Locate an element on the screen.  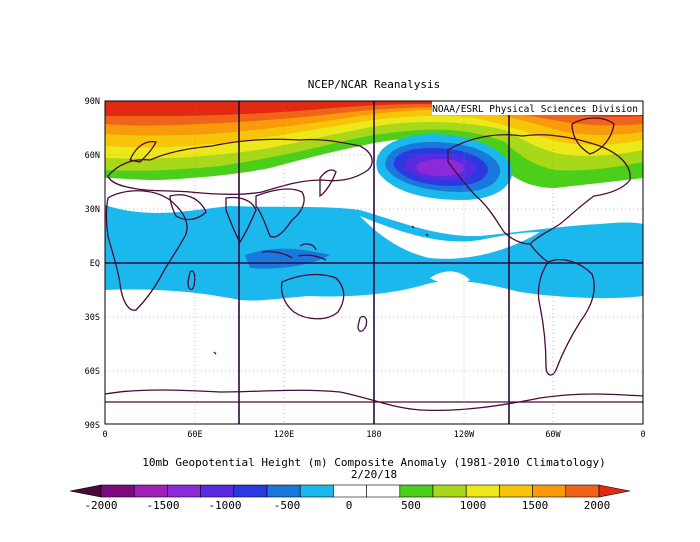
colorbar-label: -1000 is located at coordinates (224, 505).